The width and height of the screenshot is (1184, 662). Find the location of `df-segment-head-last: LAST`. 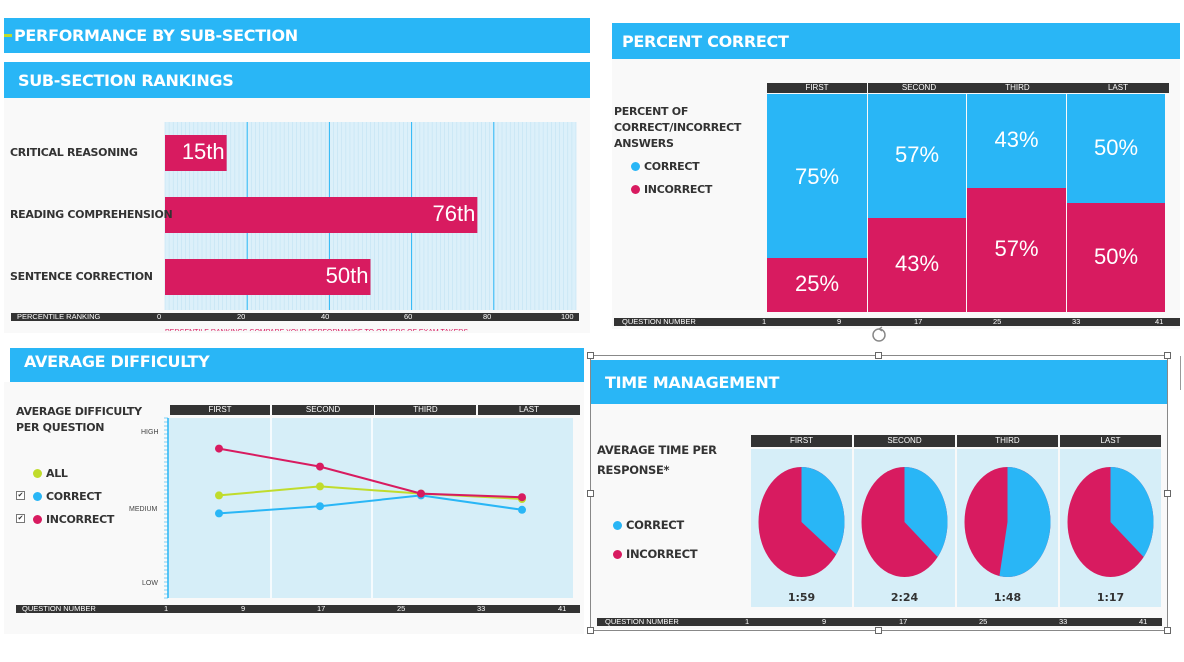

df-segment-head-last: LAST is located at coordinates (529, 410).